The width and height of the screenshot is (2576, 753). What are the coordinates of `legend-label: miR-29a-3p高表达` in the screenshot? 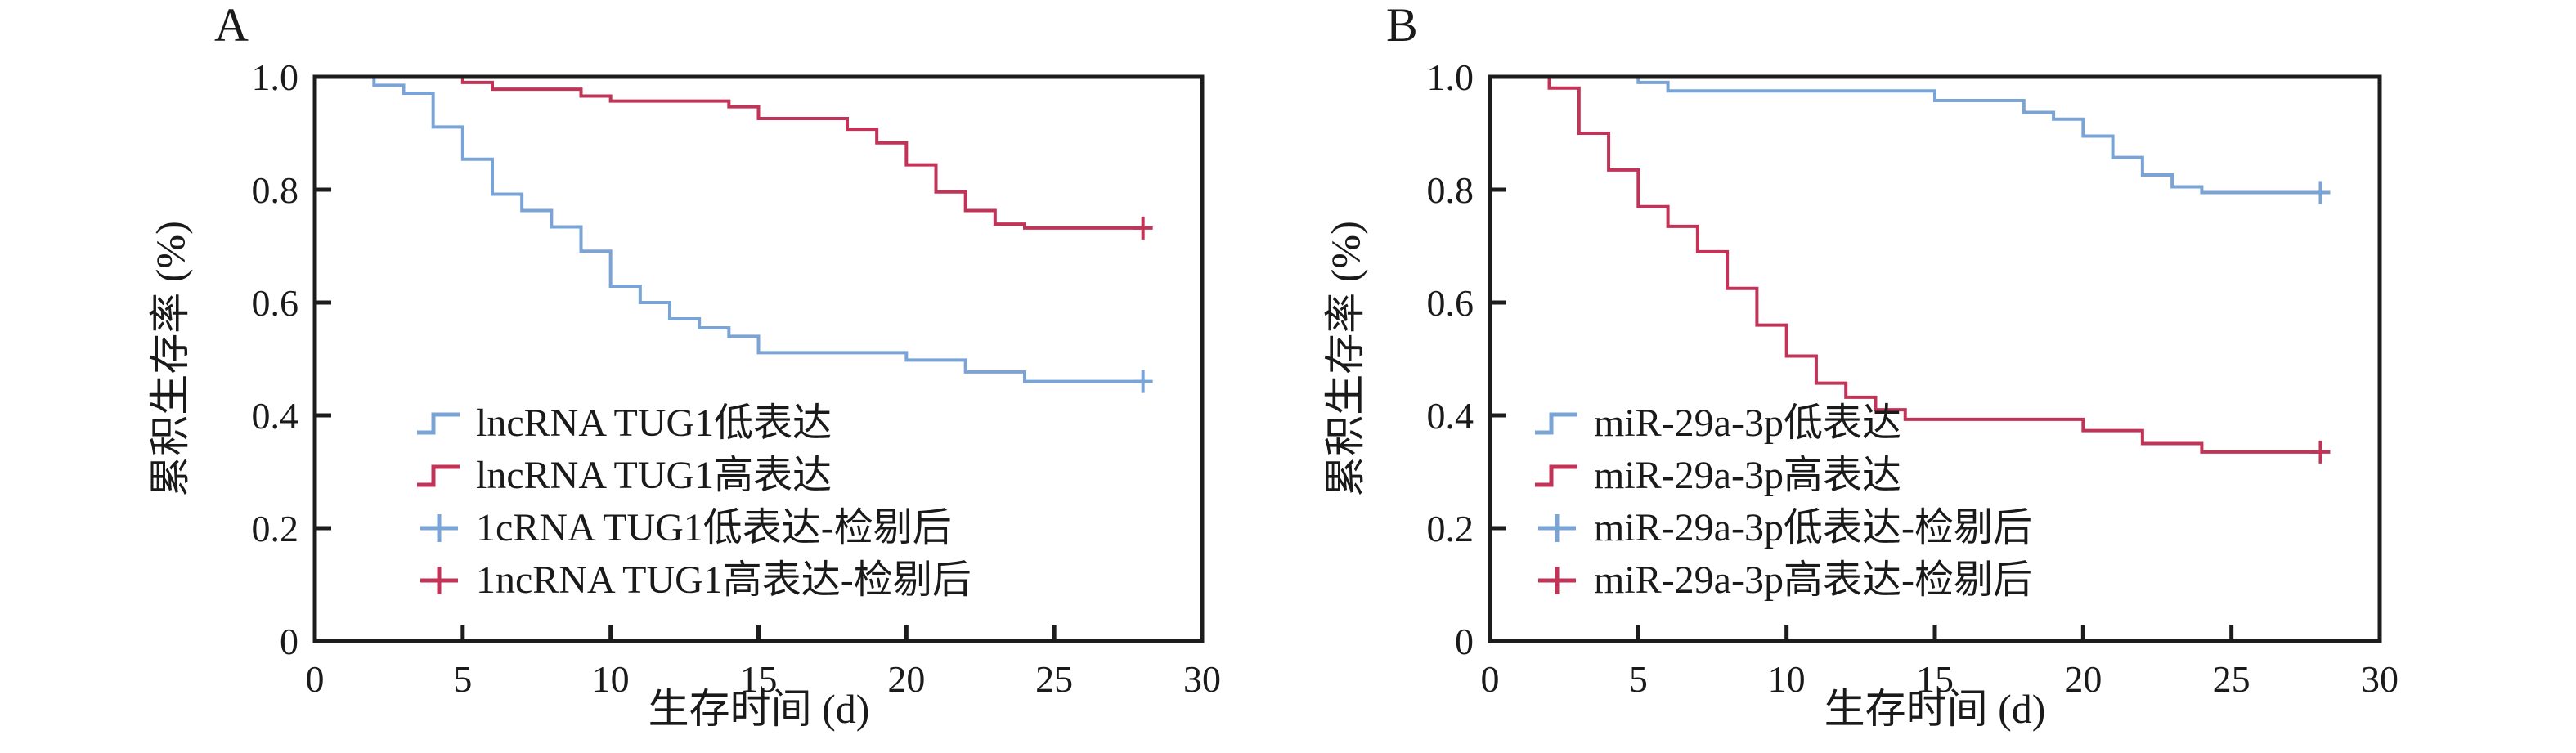 It's located at (1747, 475).